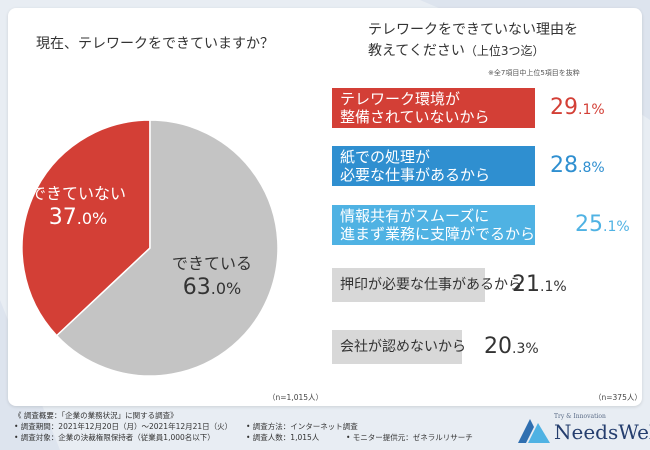 Image resolution: width=650 pixels, height=450 pixels. I want to click on reason-label-line: 会社が認めないから, so click(403, 347).